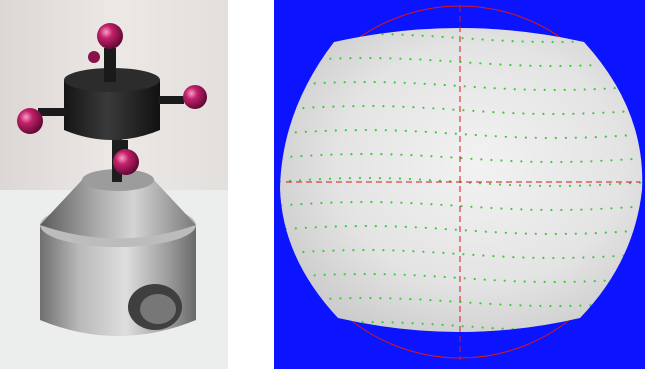 Image resolution: width=647 pixels, height=369 pixels. What do you see at coordinates (111, 103) in the screenshot?
I see `probe-hub` at bounding box center [111, 103].